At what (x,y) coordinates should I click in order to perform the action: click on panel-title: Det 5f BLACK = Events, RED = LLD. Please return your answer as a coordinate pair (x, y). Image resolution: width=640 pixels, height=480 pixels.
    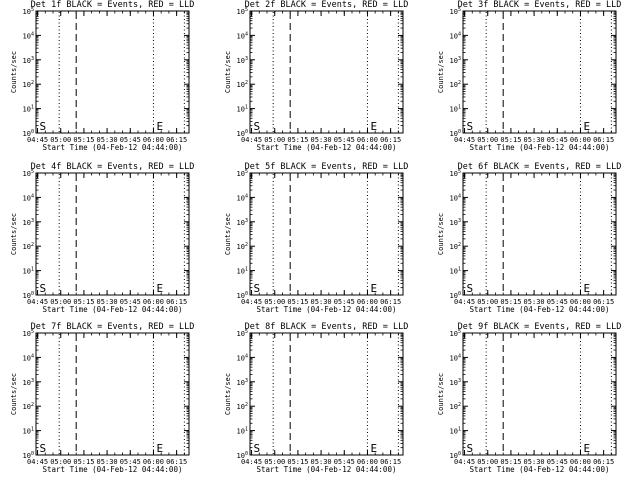
    Looking at the image, I should click on (327, 167).